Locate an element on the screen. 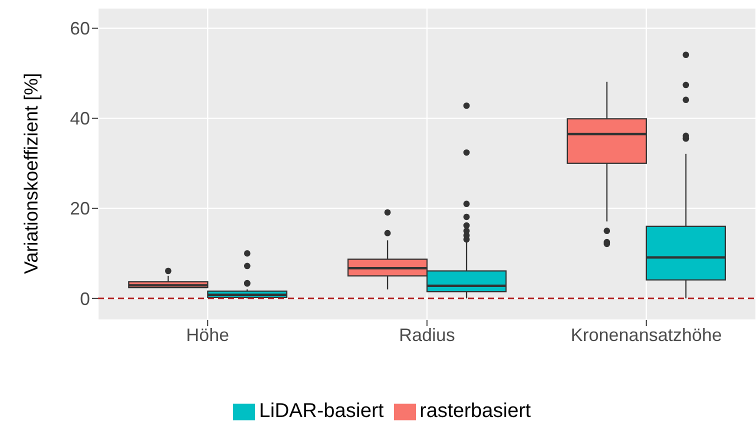 The height and width of the screenshot is (436, 756). legend-label: LiDAR-basiert is located at coordinates (321, 411).